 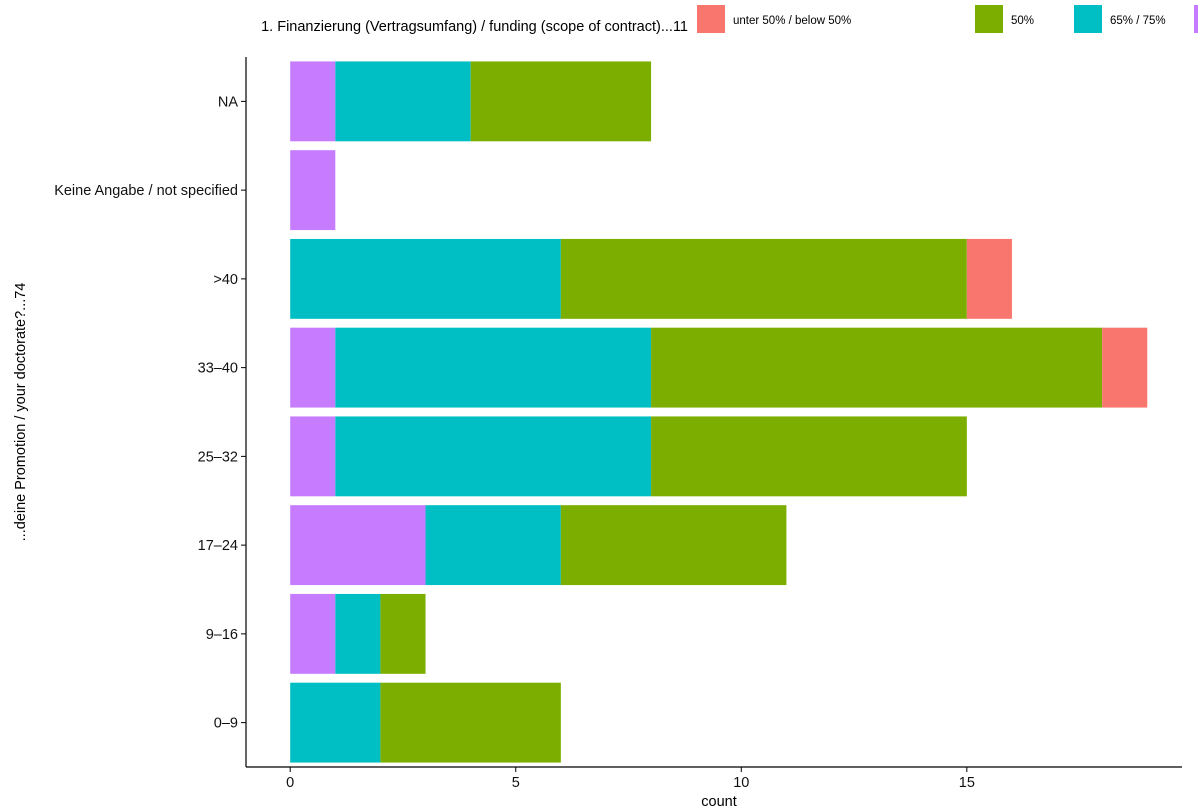 What do you see at coordinates (630, 779) in the screenshot?
I see `x-axis: 0 5 10 15` at bounding box center [630, 779].